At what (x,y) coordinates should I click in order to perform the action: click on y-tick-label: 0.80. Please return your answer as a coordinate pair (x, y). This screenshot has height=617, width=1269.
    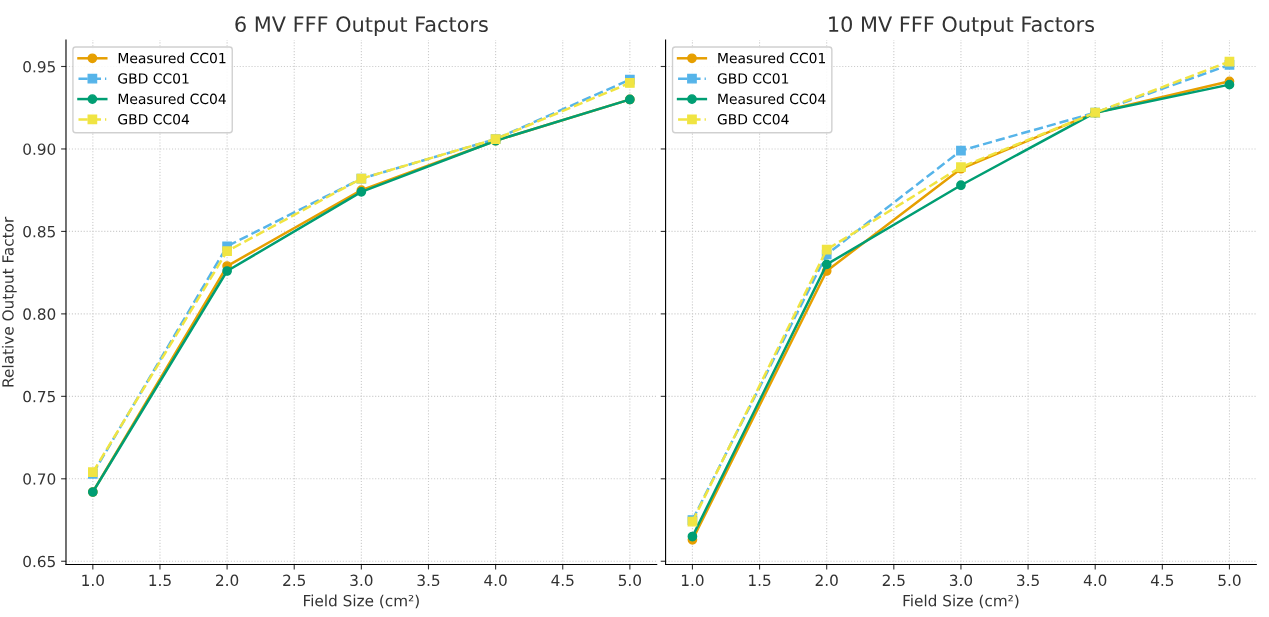
    Looking at the image, I should click on (39, 314).